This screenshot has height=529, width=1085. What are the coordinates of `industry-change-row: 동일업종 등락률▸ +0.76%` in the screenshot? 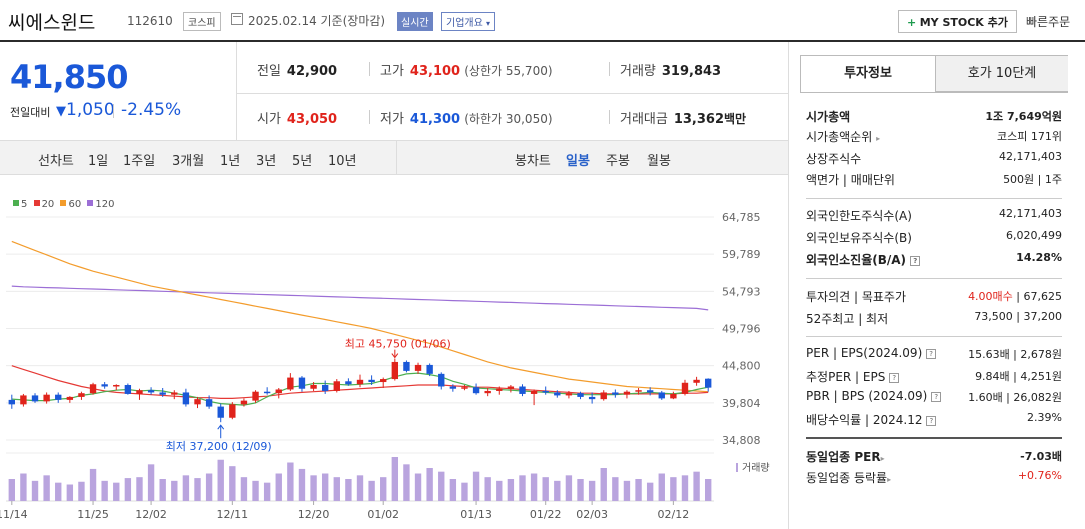 It's located at (934, 479).